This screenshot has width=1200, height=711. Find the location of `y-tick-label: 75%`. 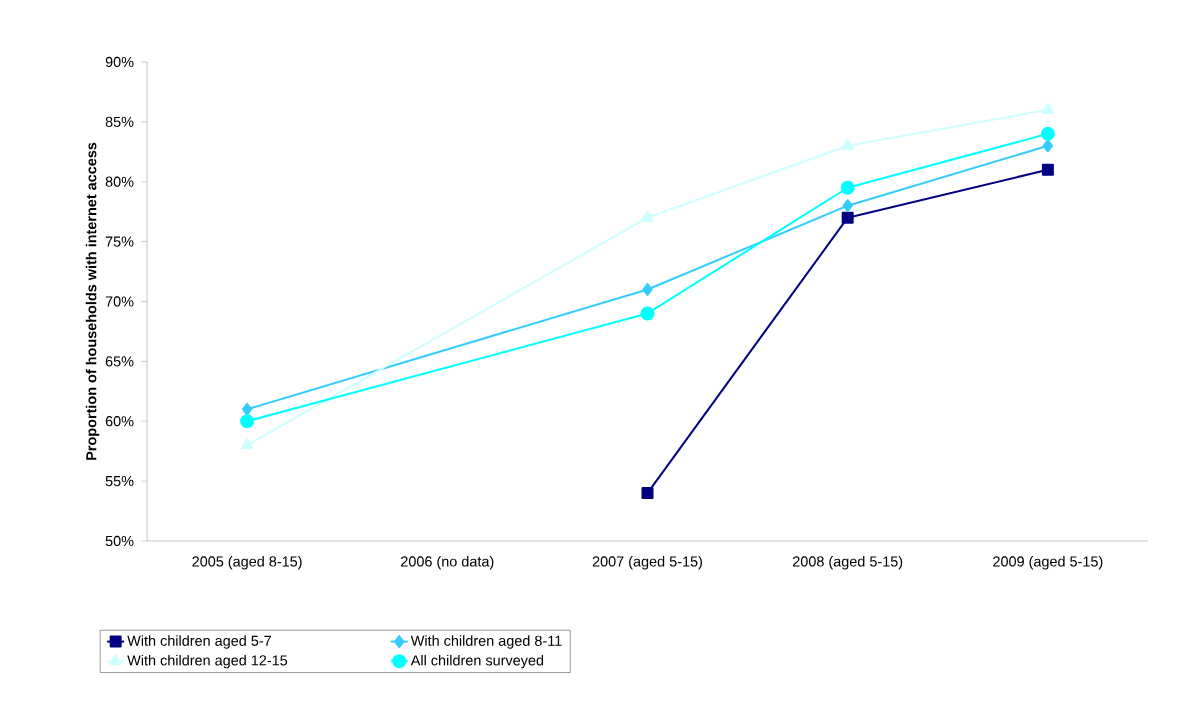

y-tick-label: 75% is located at coordinates (119, 241).